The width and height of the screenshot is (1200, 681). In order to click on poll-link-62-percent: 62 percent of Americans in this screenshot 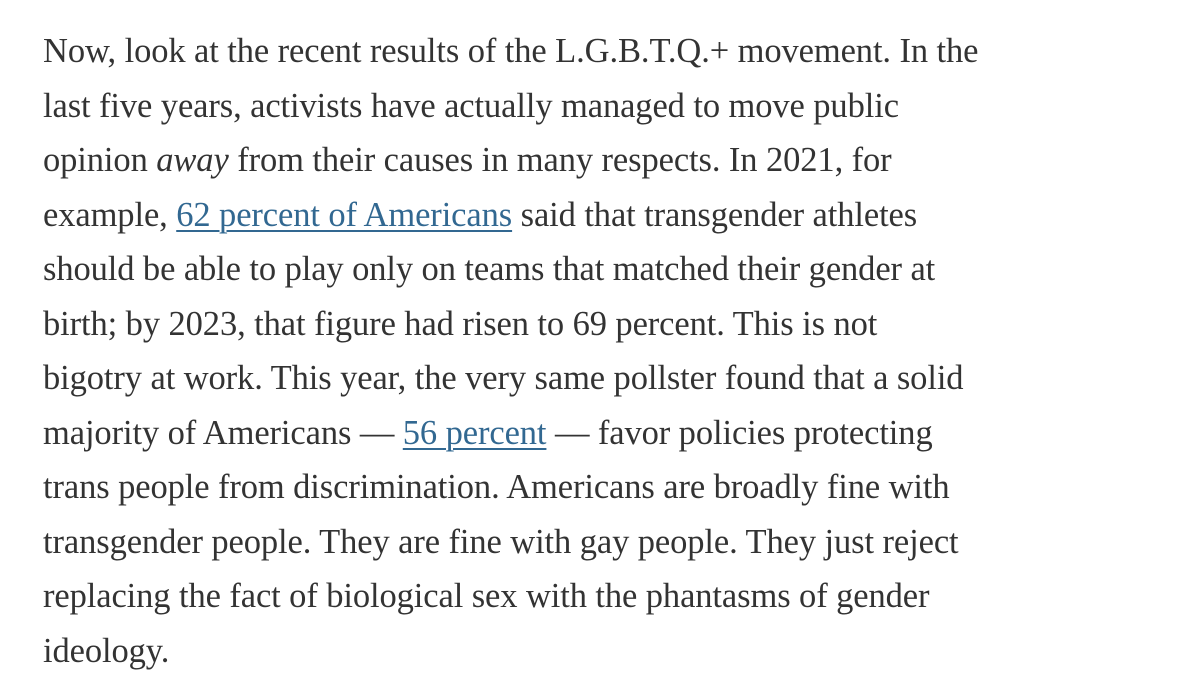, I will do `click(344, 214)`.